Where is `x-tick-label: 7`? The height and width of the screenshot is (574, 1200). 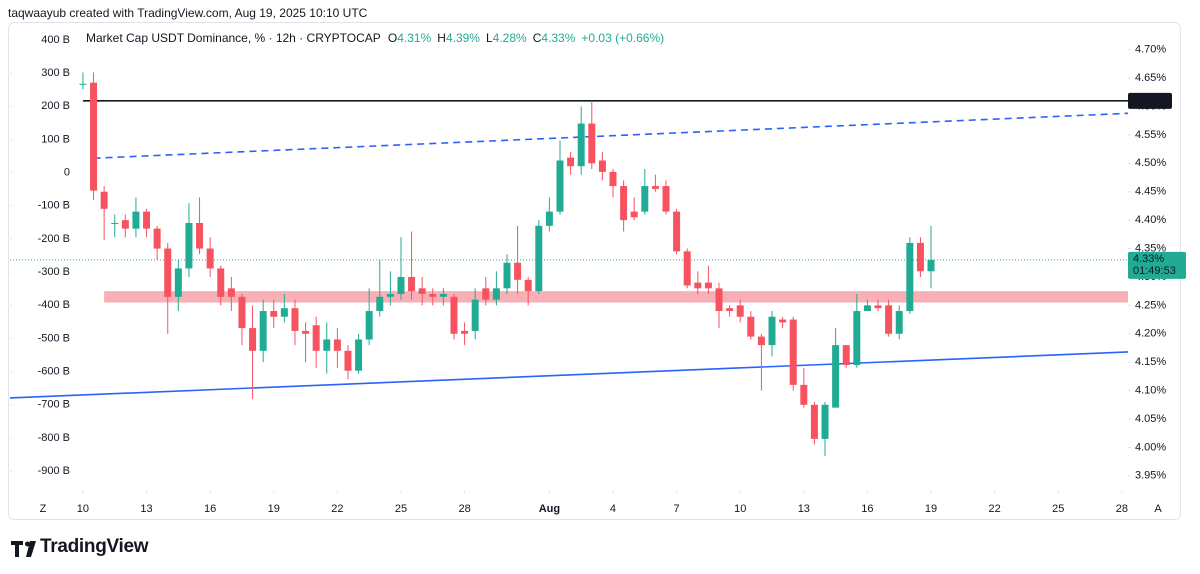
x-tick-label: 7 is located at coordinates (677, 509).